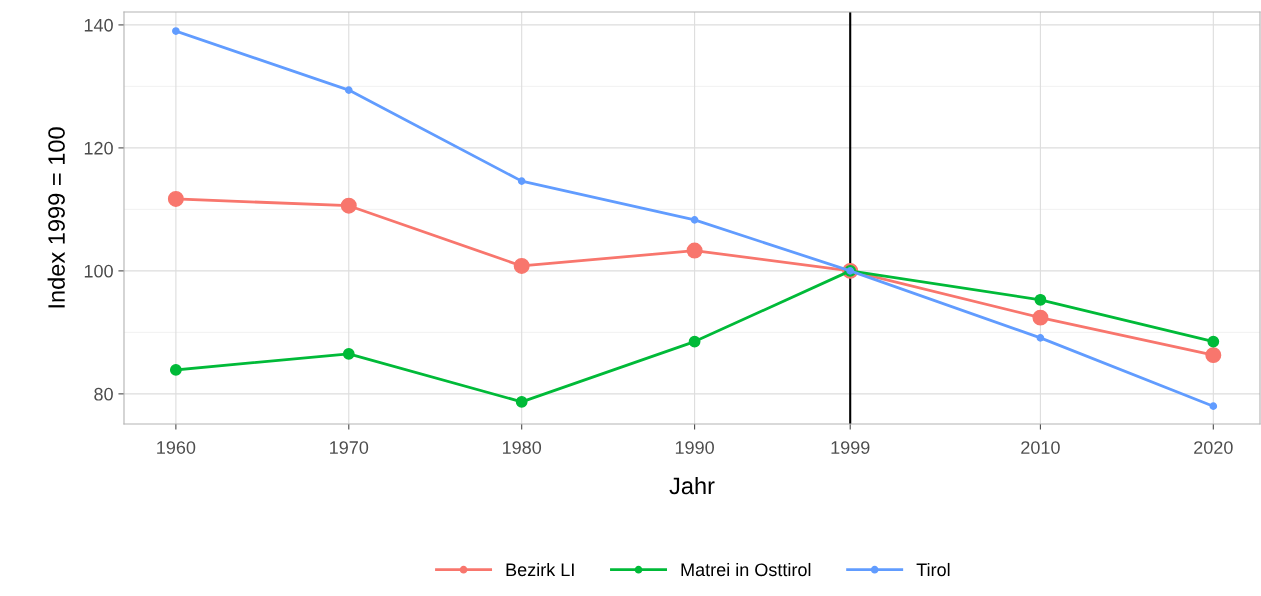 The image size is (1261, 596). What do you see at coordinates (692, 485) in the screenshot?
I see `x-axis-title: Jahr` at bounding box center [692, 485].